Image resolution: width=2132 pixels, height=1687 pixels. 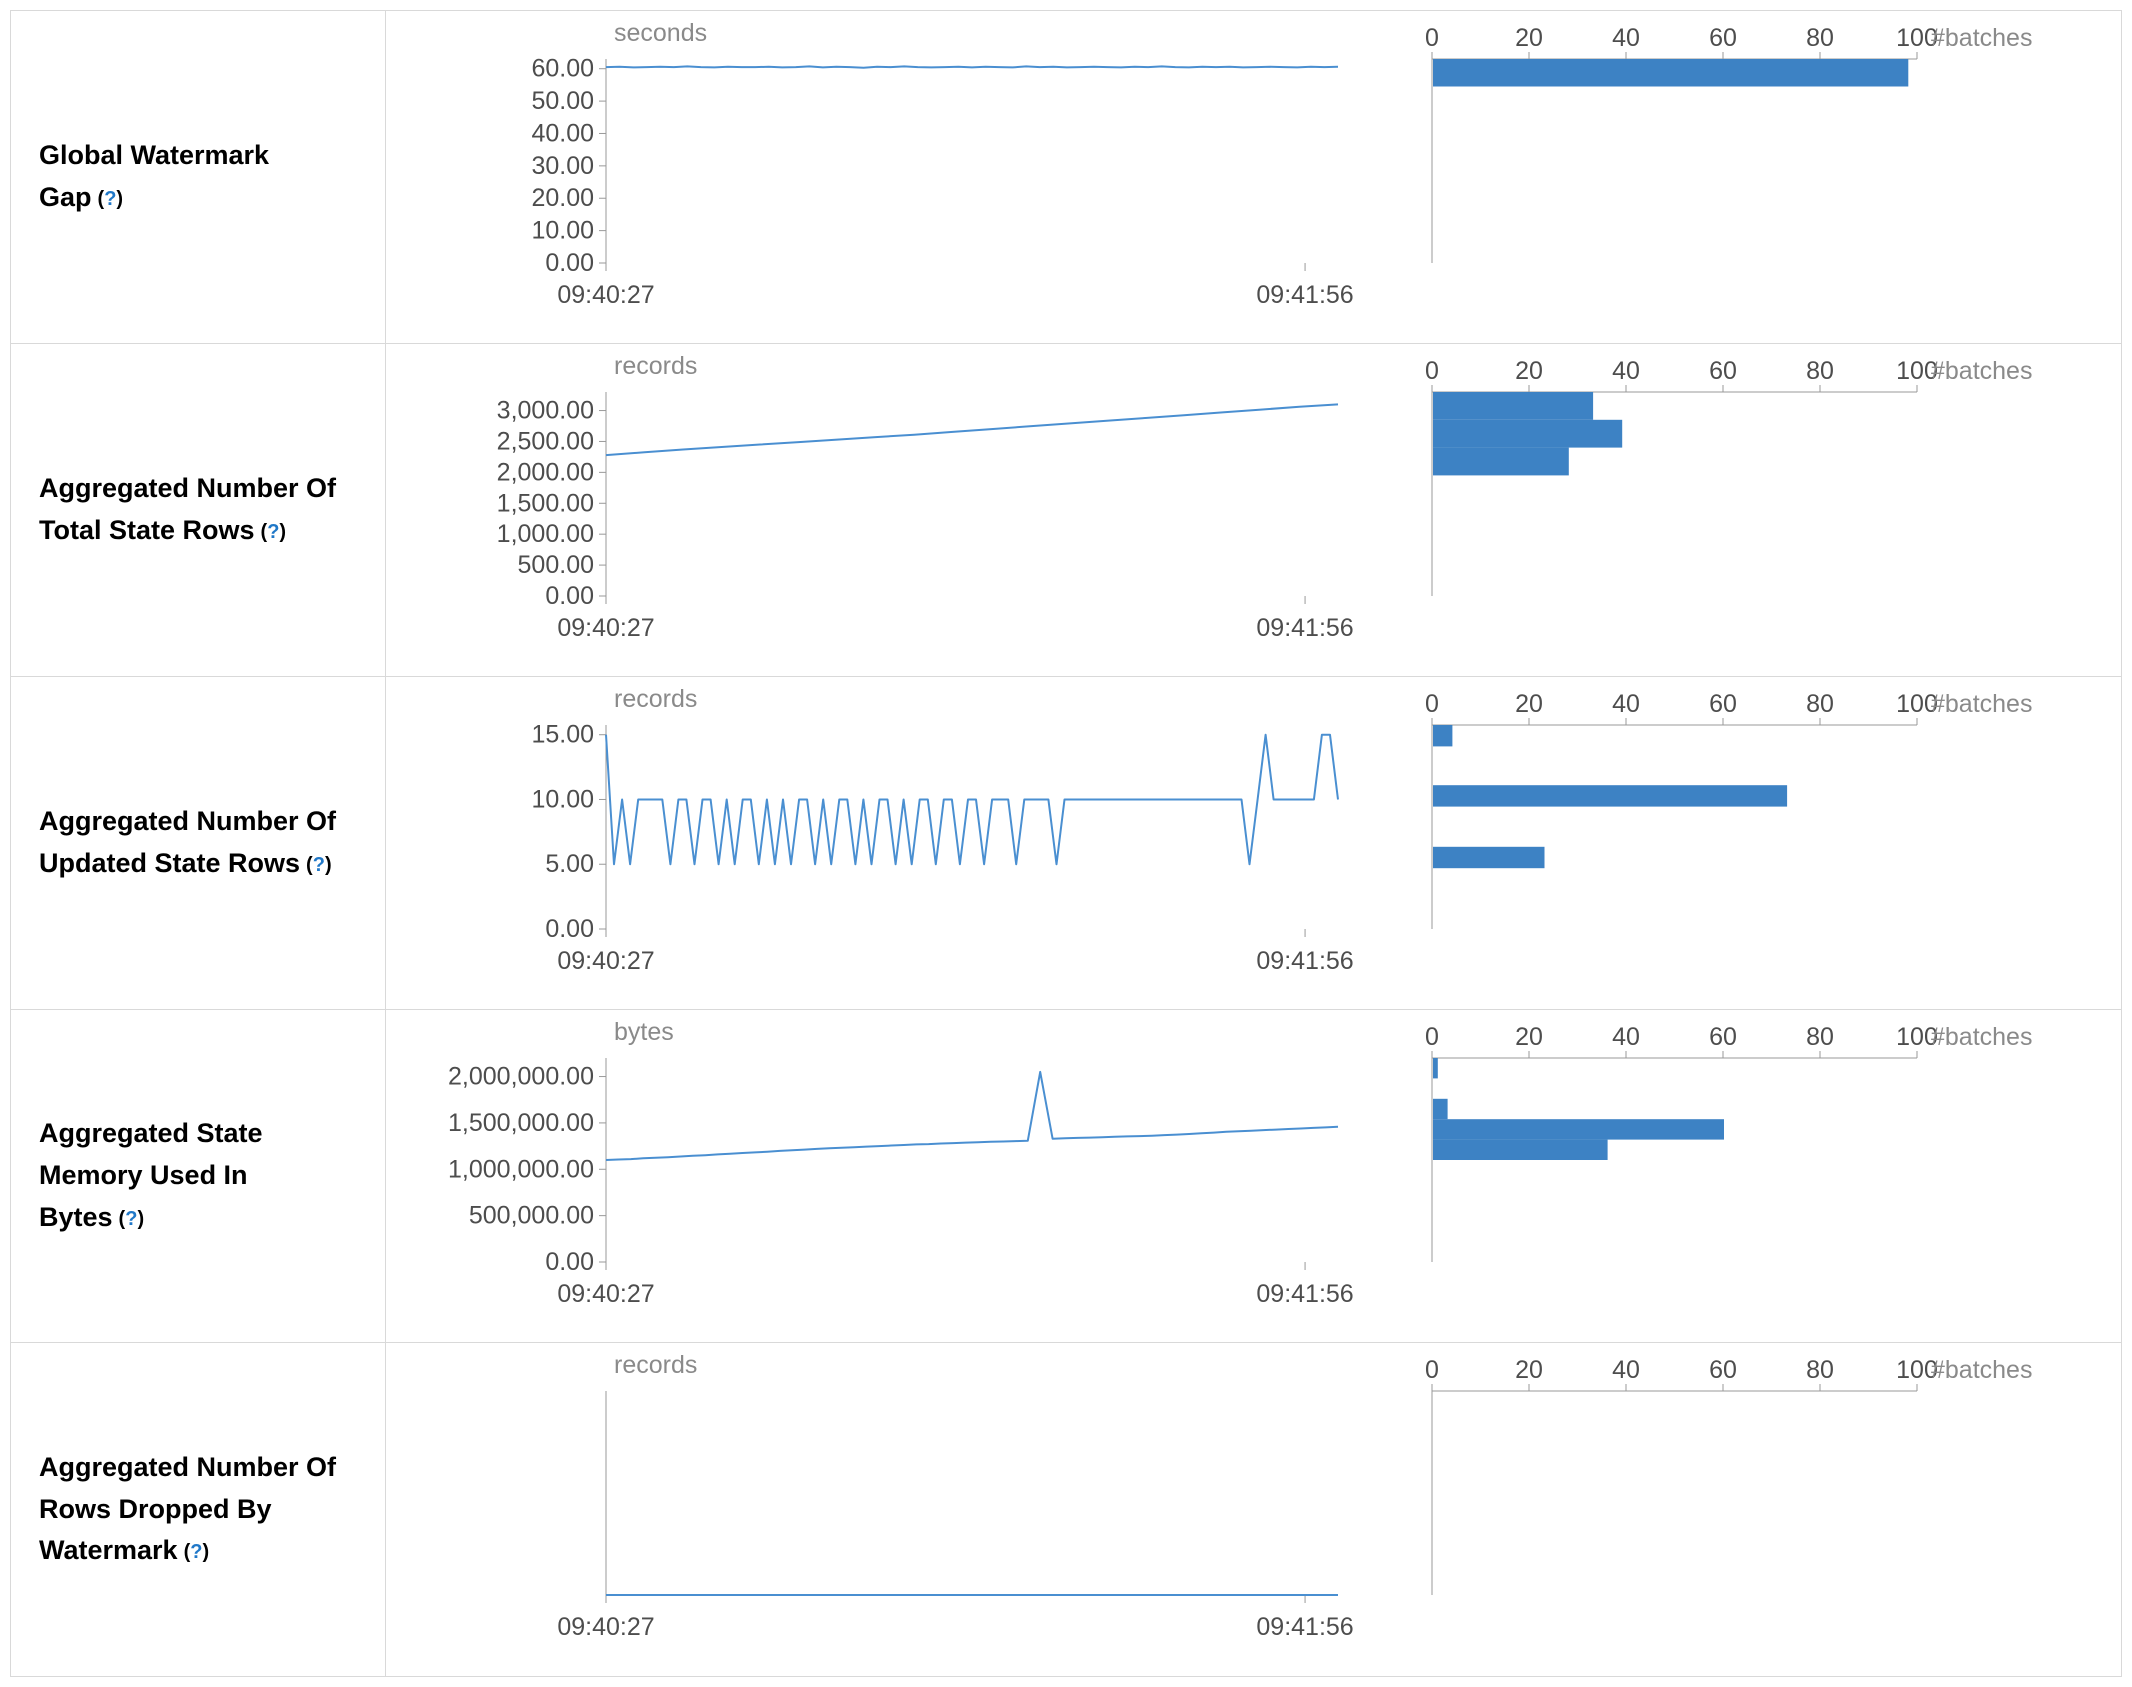 I want to click on metric-label-cell: Aggregated State Memory Used In Bytes (?), so click(x=198, y=1176).